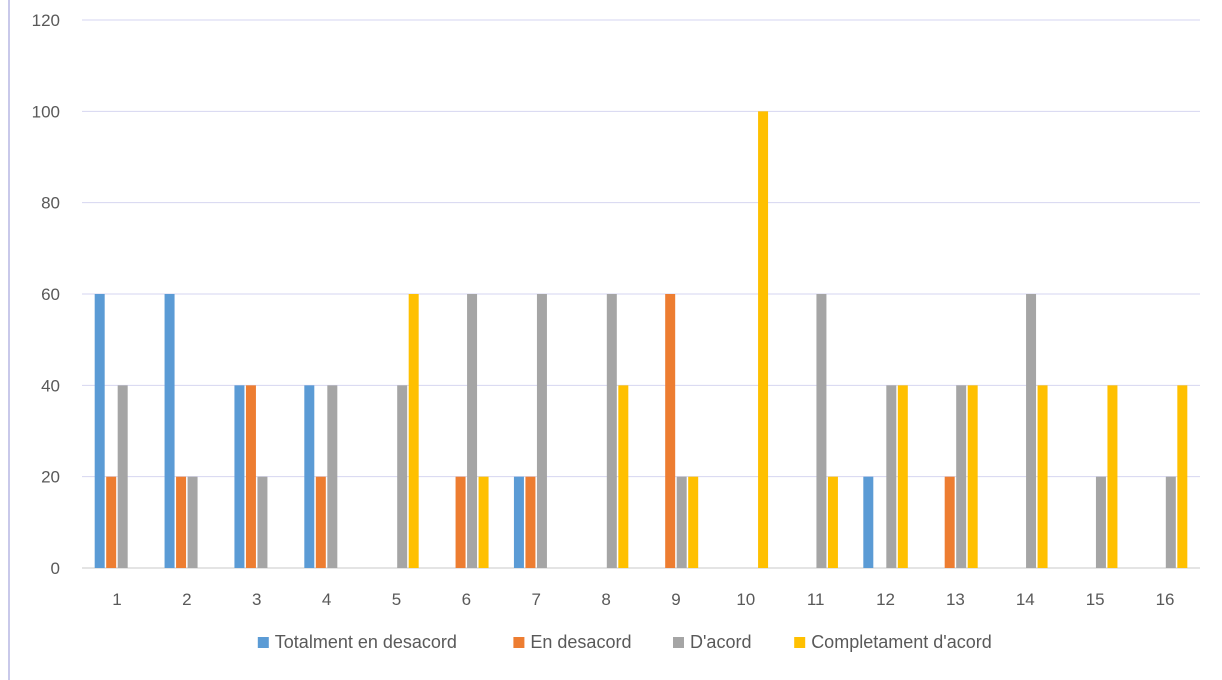  Describe the element at coordinates (366, 642) in the screenshot. I see `legend-label: Totalment en desacord` at that location.